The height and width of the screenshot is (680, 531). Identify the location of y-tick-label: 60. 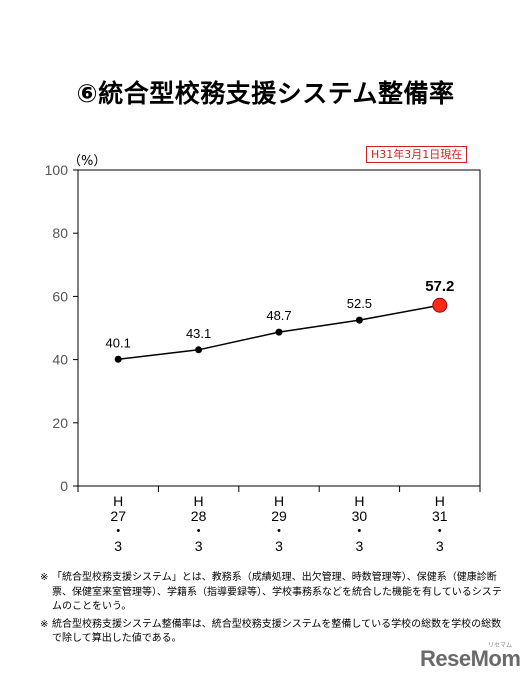
(60, 296).